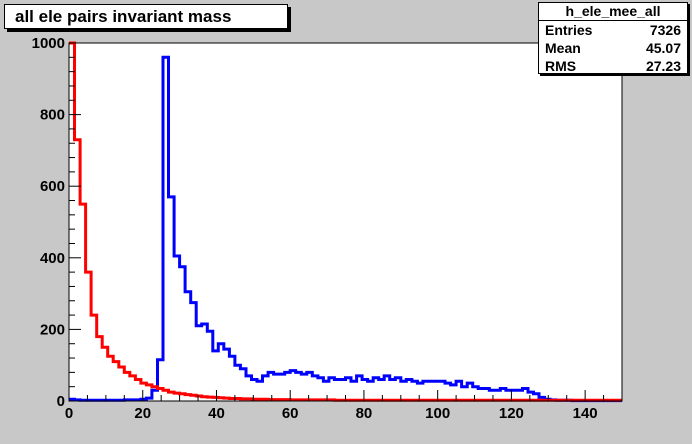  What do you see at coordinates (52, 329) in the screenshot?
I see `y-tick-label: 200` at bounding box center [52, 329].